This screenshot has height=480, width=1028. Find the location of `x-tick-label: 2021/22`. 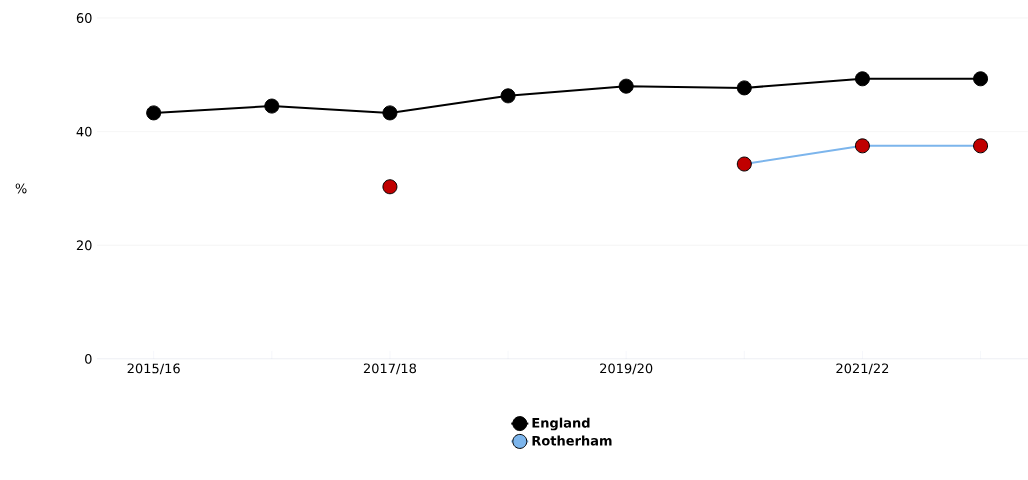

x-tick-label: 2021/22 is located at coordinates (862, 369).